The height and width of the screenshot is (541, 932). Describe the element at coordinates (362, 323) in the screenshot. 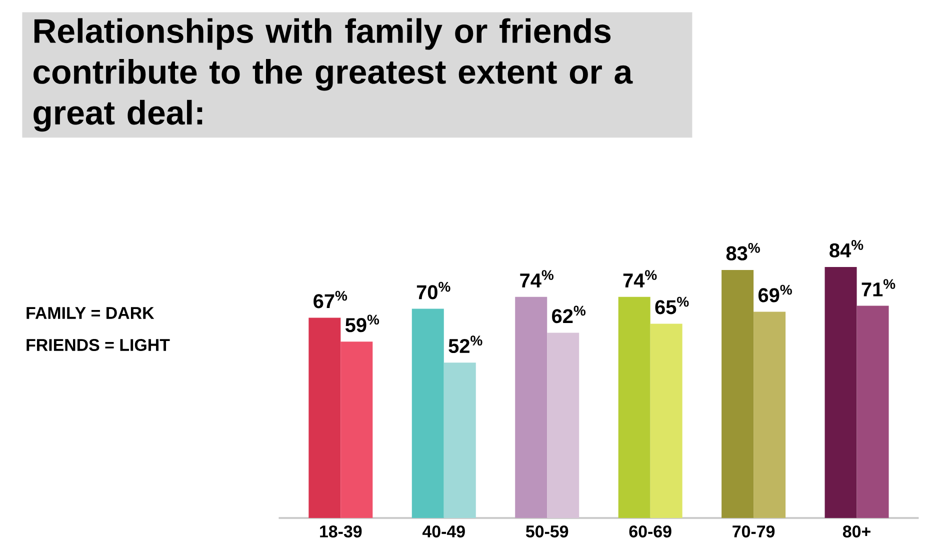

I see `data-label: 59$^{%}$` at that location.